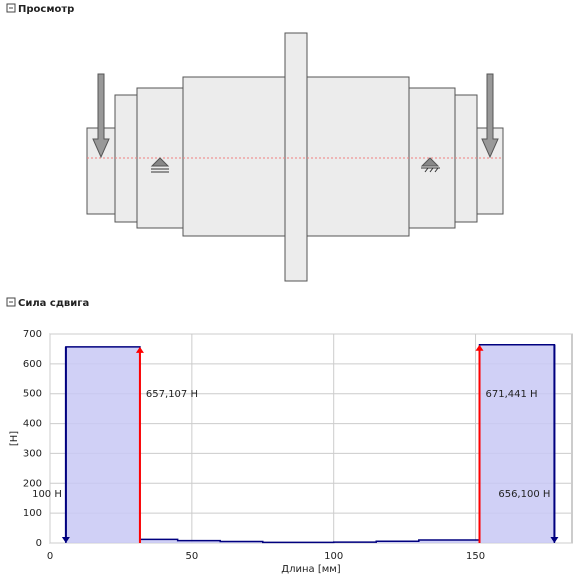 The image size is (587, 576). I want to click on x-tick-label: 100, so click(333, 556).